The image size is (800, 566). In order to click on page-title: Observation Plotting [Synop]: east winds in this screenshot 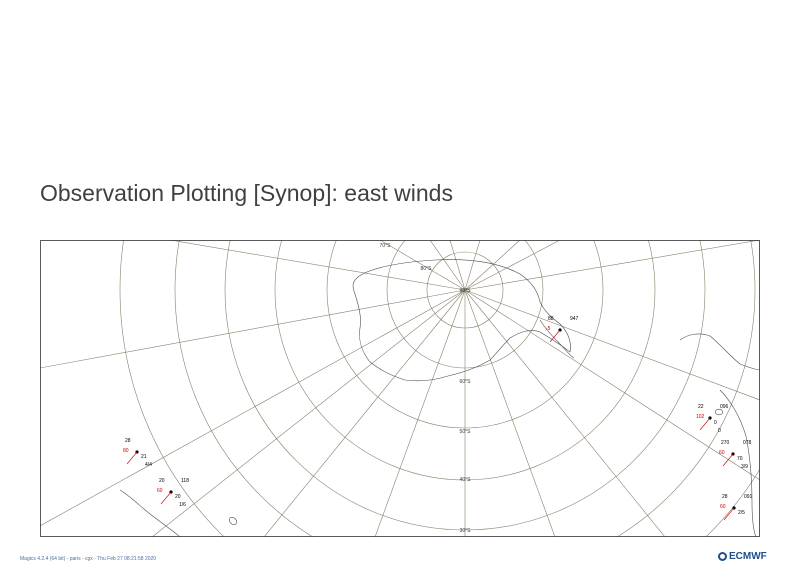, I will do `click(246, 193)`.